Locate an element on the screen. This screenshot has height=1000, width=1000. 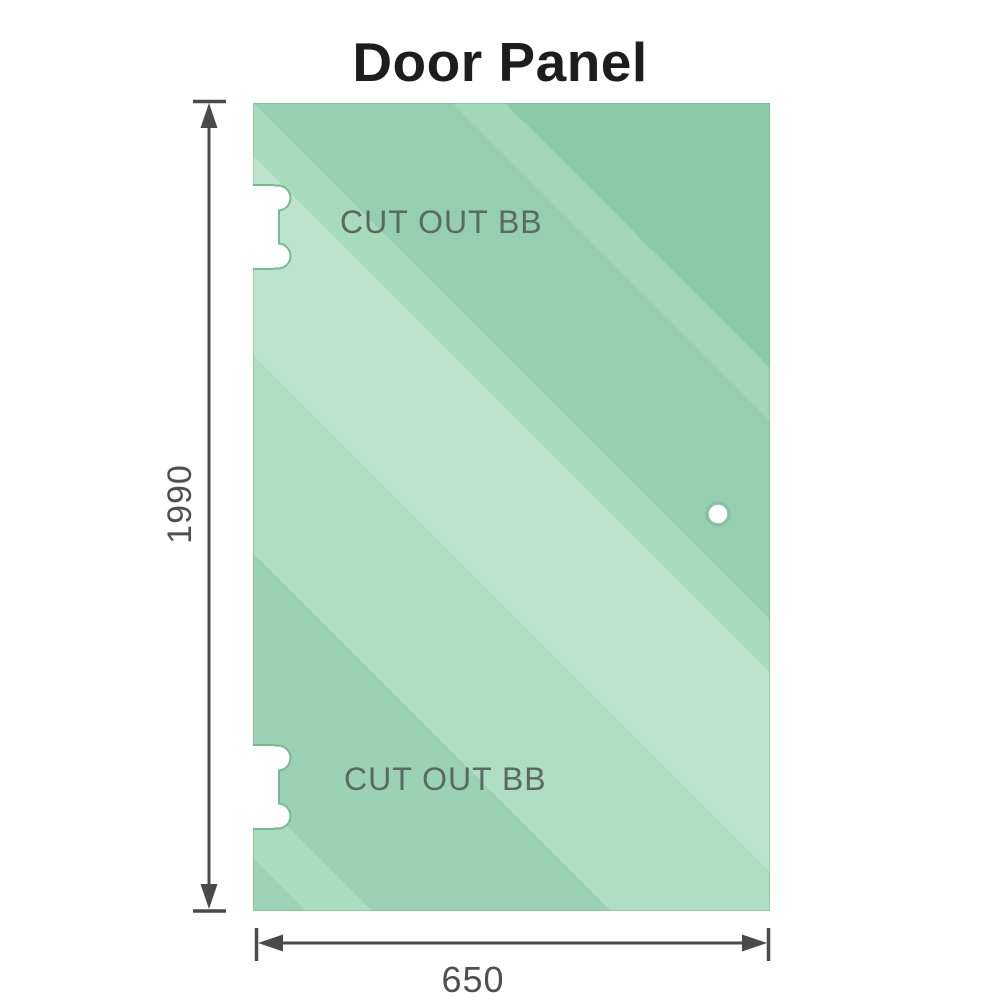
hinge-cutout-top-icon is located at coordinates (272, 227).